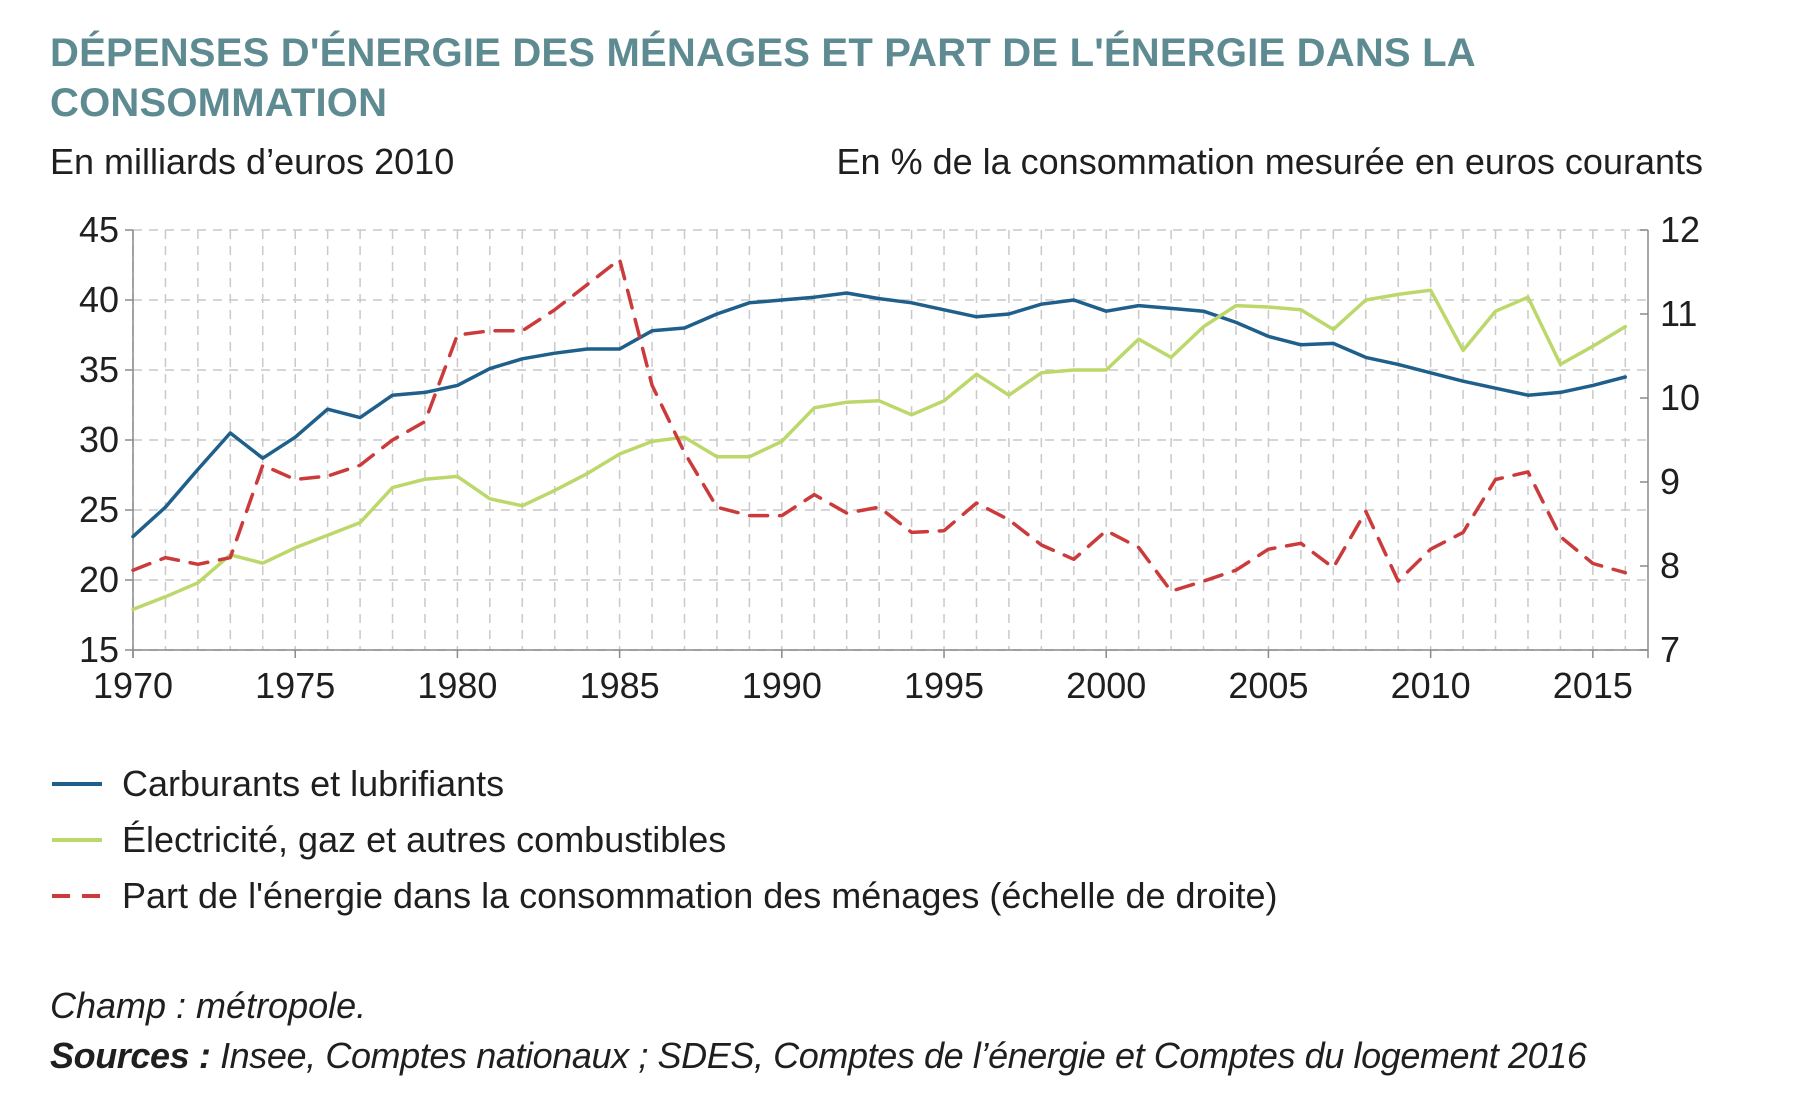  What do you see at coordinates (77, 896) in the screenshot?
I see `legend-swatch-part-energie` at bounding box center [77, 896].